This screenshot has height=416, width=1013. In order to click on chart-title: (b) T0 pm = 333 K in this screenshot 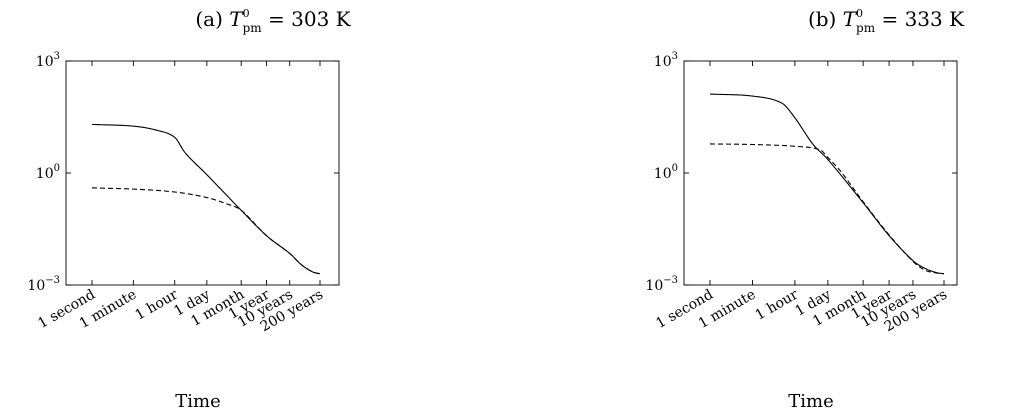, I will do `click(886, 21)`.